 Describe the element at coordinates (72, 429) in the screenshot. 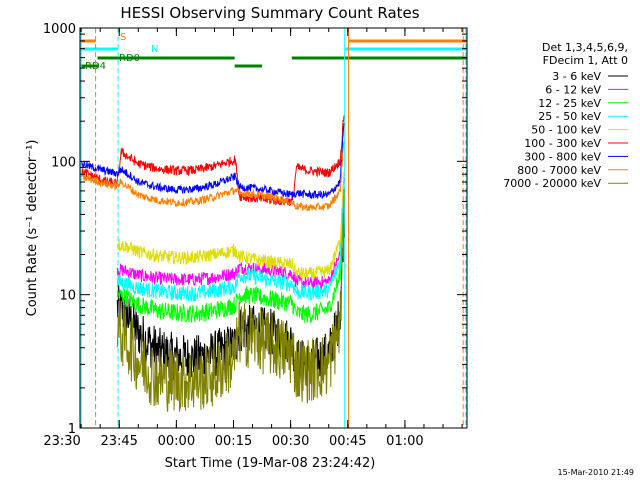

I see `y-tick-label-1: 1` at that location.